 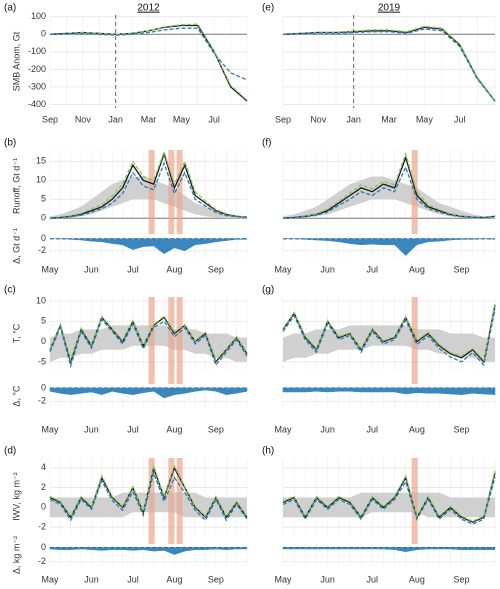 I want to click on y-tick-label: 5, so click(x=43, y=321).